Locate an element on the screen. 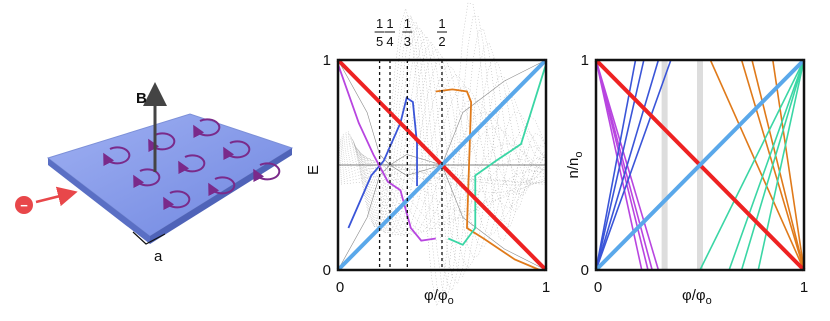 This screenshot has width=830, height=321. current-loops is located at coordinates (192, 164).